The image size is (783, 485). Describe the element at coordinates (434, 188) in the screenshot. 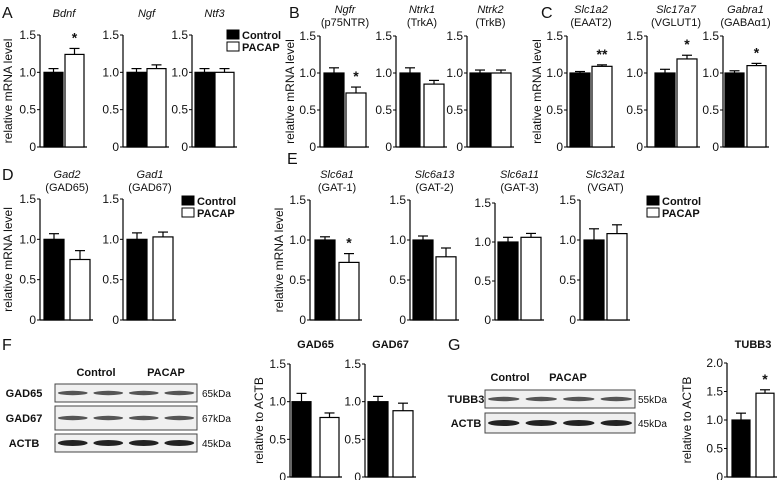

I see `chart-subtitle: (GAT-2)` at that location.